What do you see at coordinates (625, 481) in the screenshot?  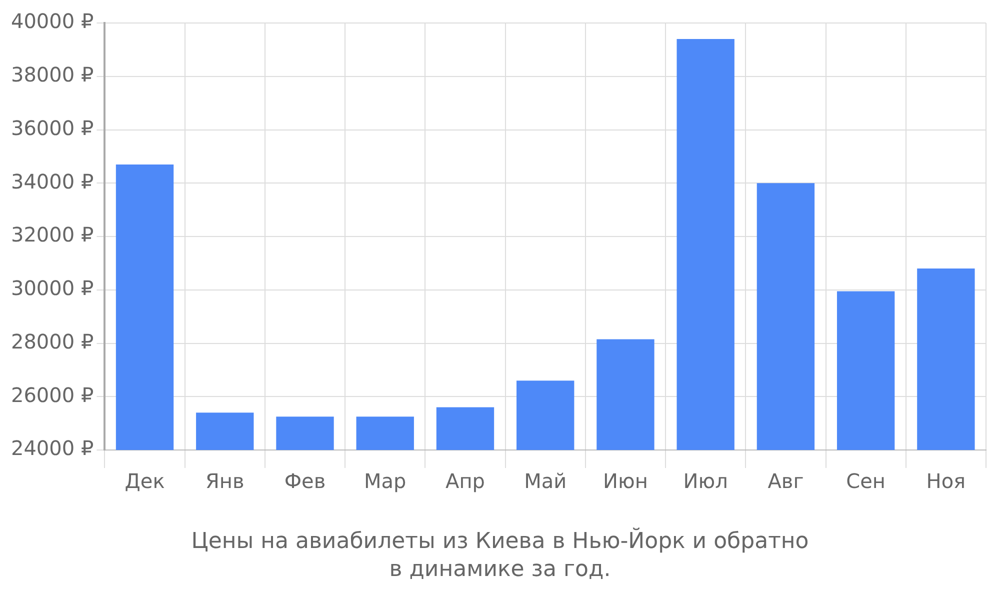 I see `x-tick-label: Июн` at bounding box center [625, 481].